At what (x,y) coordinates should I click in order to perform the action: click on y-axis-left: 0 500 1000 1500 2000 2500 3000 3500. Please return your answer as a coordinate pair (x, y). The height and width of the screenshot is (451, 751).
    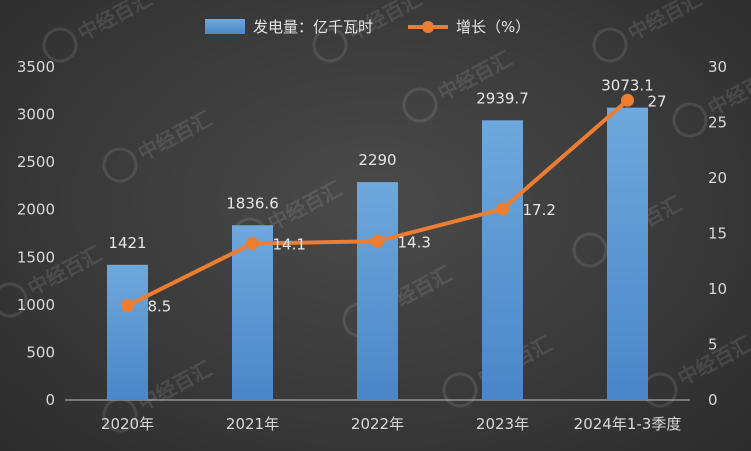
    Looking at the image, I should click on (36, 233).